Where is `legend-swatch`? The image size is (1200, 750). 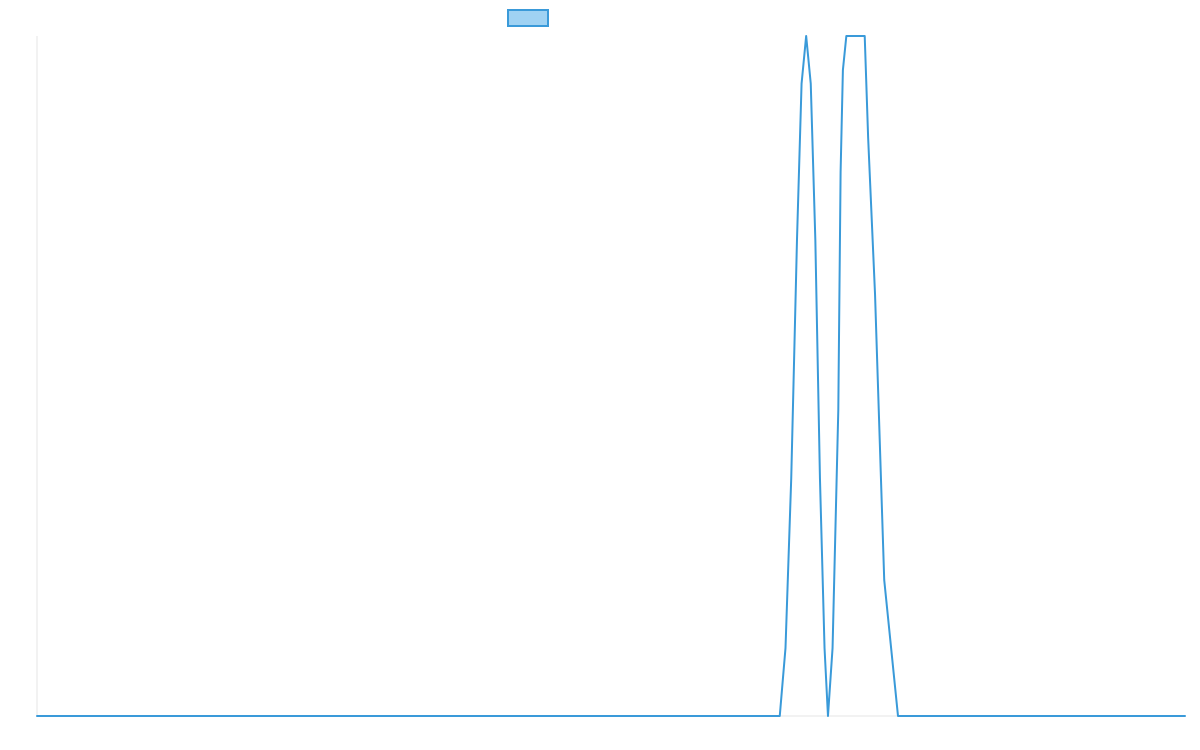 legend-swatch is located at coordinates (528, 18).